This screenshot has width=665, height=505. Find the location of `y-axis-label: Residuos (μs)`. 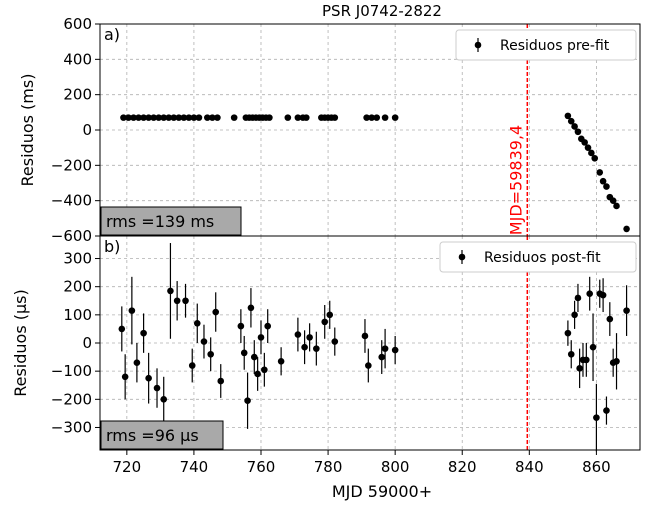

y-axis-label: Residuos (μs) is located at coordinates (20, 343).